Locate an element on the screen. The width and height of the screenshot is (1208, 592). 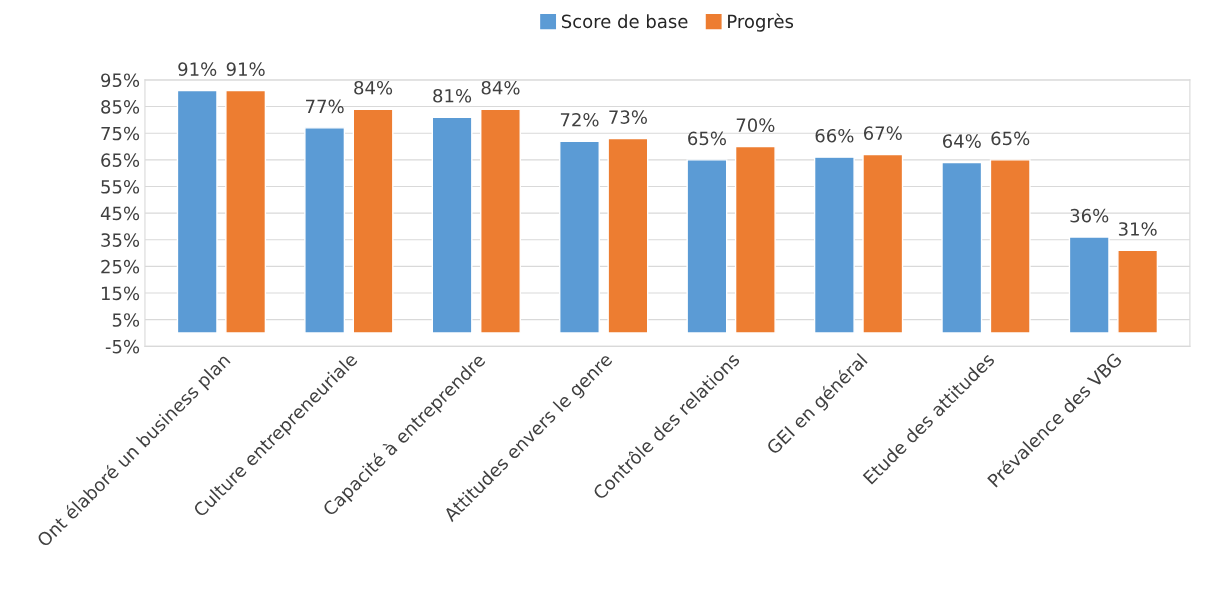
y-tick-label: 75% is located at coordinates (120, 133).